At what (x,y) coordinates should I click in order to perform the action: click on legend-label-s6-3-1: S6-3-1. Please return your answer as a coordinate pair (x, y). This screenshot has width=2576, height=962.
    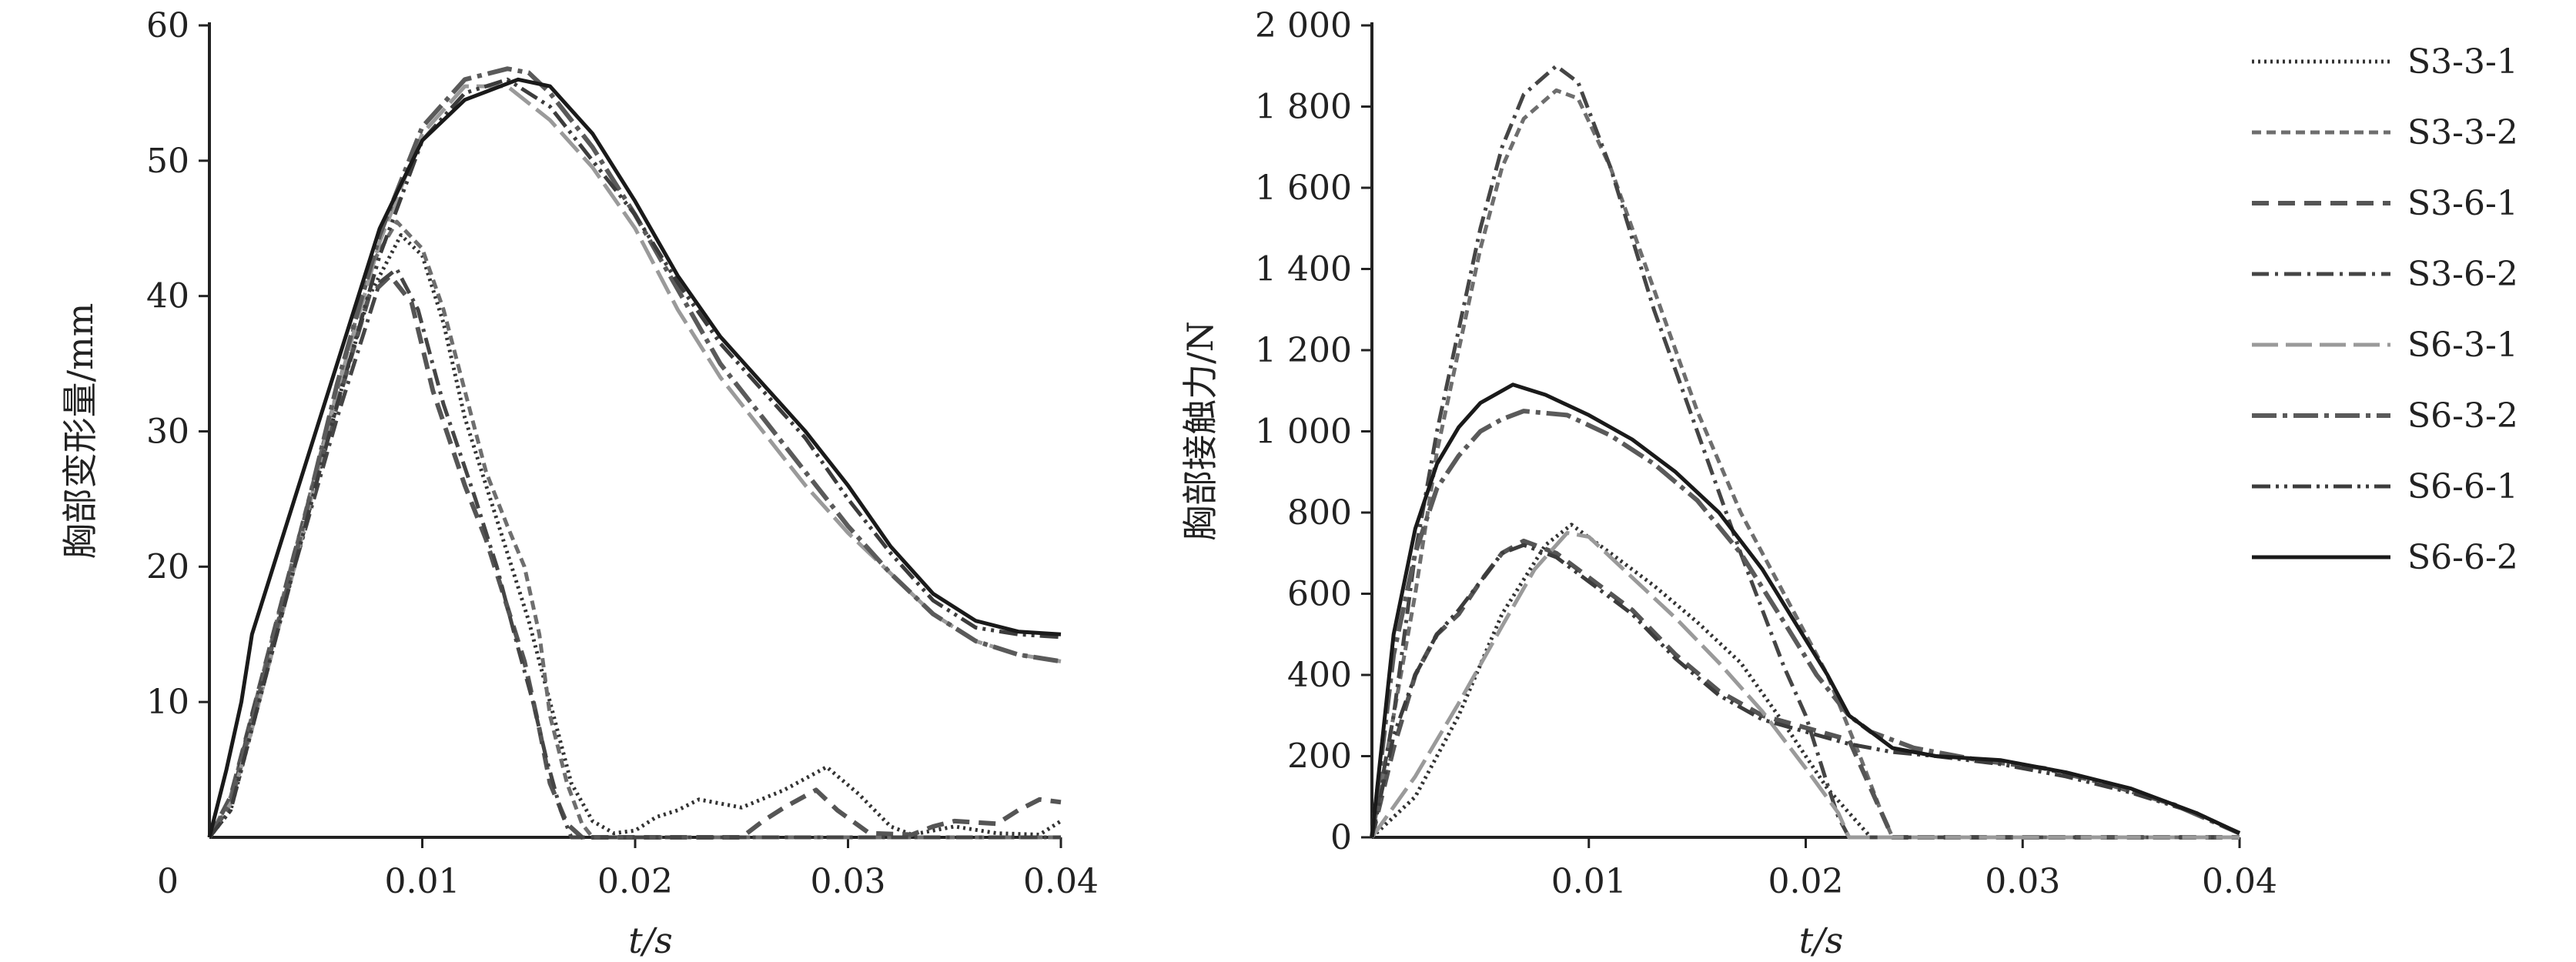
    Looking at the image, I should click on (2462, 345).